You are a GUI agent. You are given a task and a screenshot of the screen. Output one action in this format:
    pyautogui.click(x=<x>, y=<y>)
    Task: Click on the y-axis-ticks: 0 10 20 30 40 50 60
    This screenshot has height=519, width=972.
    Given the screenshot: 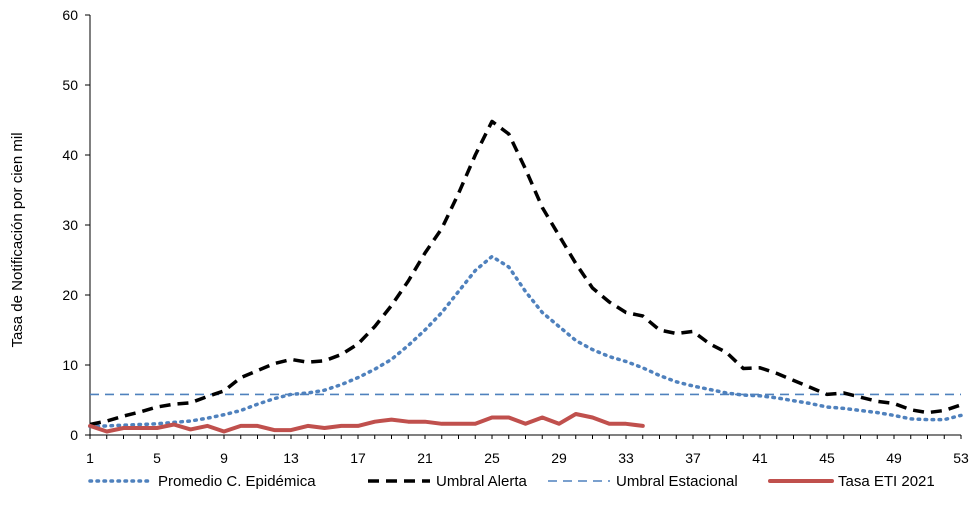 What is the action you would take?
    pyautogui.click(x=76, y=225)
    